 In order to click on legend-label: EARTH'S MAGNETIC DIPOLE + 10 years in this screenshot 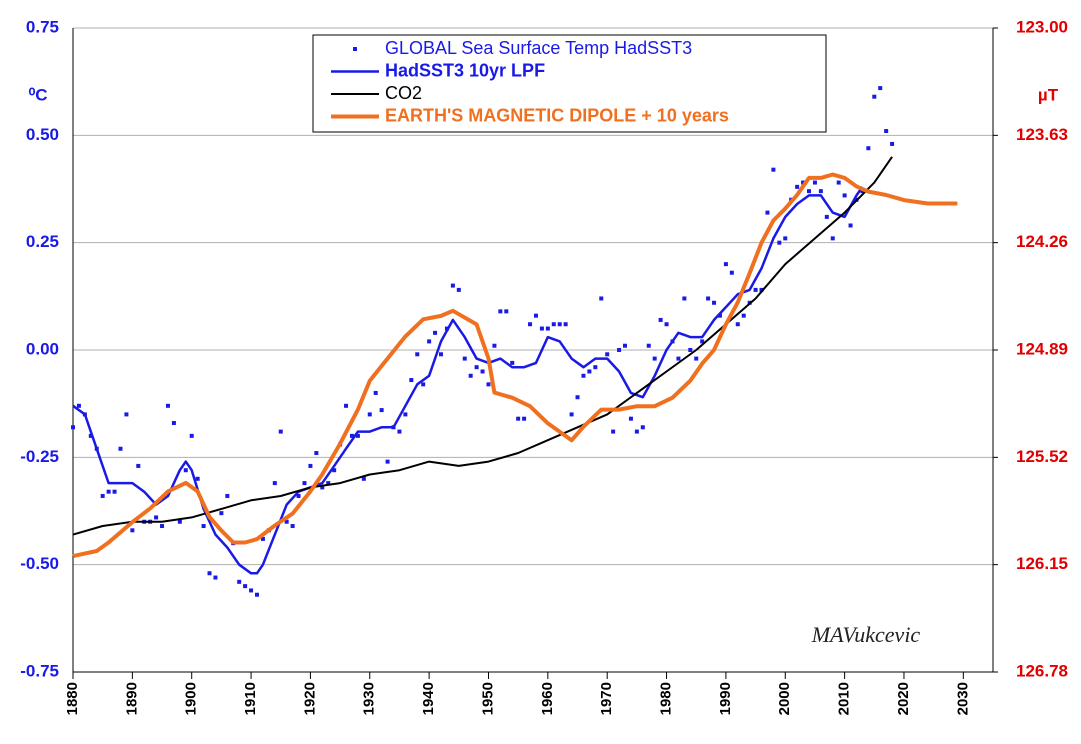, I will do `click(557, 115)`.